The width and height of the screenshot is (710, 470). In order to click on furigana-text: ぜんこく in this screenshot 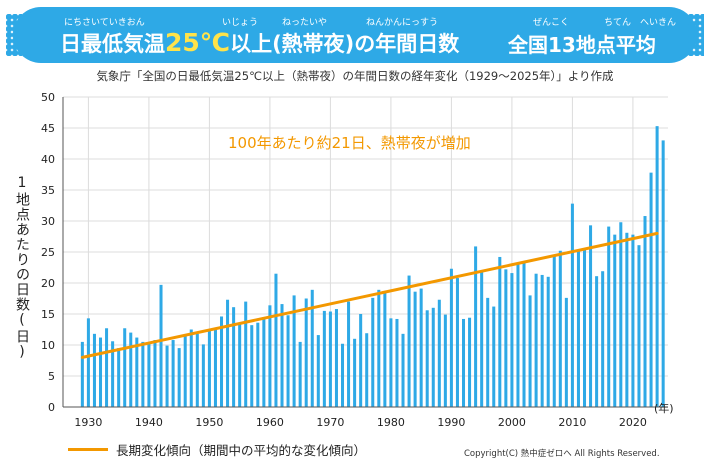, I will do `click(551, 23)`.